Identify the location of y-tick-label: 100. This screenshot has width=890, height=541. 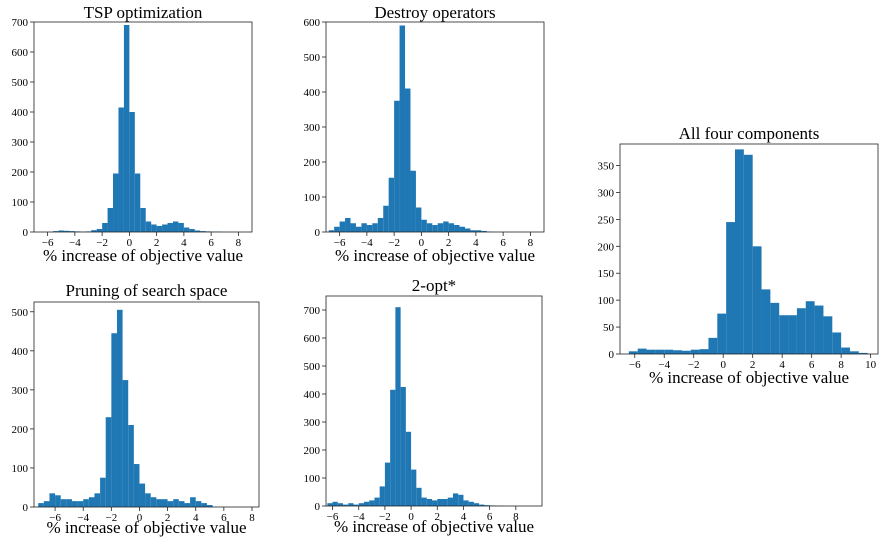
(20, 469).